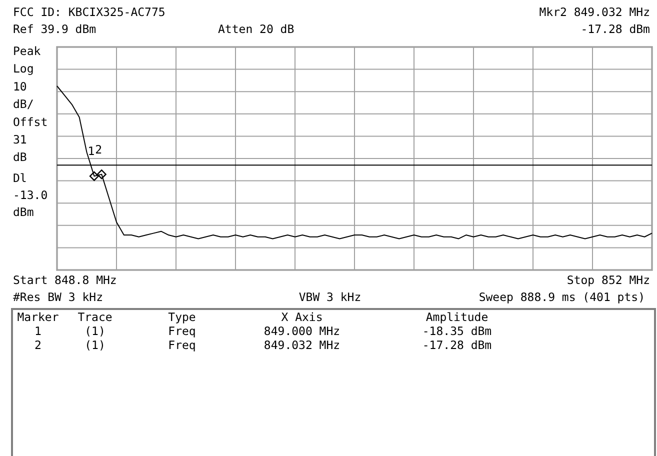  I want to click on text: Ref 39.9 dBm, so click(54, 29).